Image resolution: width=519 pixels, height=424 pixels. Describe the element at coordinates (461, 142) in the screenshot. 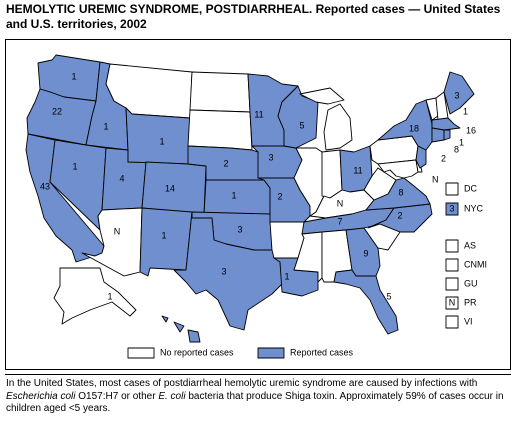

I see `state-value-ri: 1` at that location.